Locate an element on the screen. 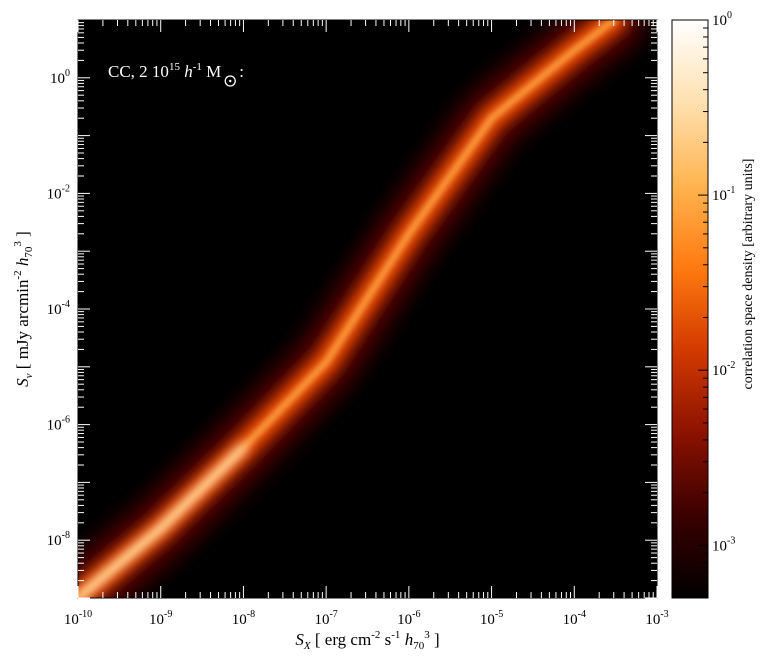 This screenshot has width=771, height=667. x-label-sub: X is located at coordinates (307, 646).